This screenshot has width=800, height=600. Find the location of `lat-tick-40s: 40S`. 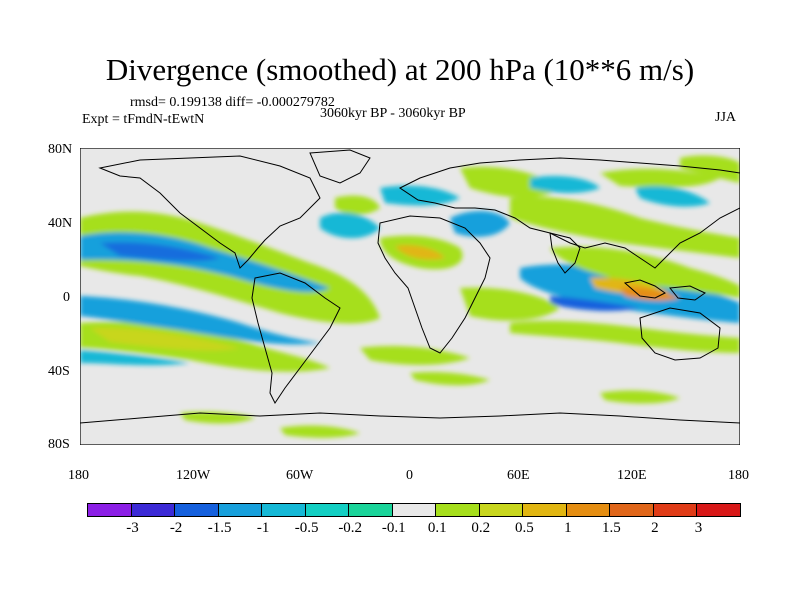

lat-tick-40s: 40S is located at coordinates (59, 371).